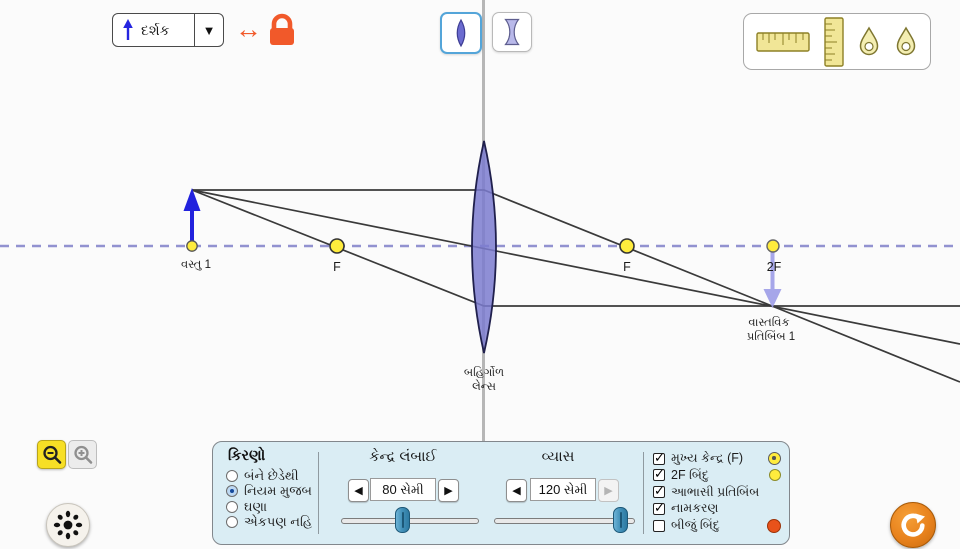 Image resolution: width=960 pixels, height=549 pixels. I want to click on two-f-label: 2F, so click(774, 267).